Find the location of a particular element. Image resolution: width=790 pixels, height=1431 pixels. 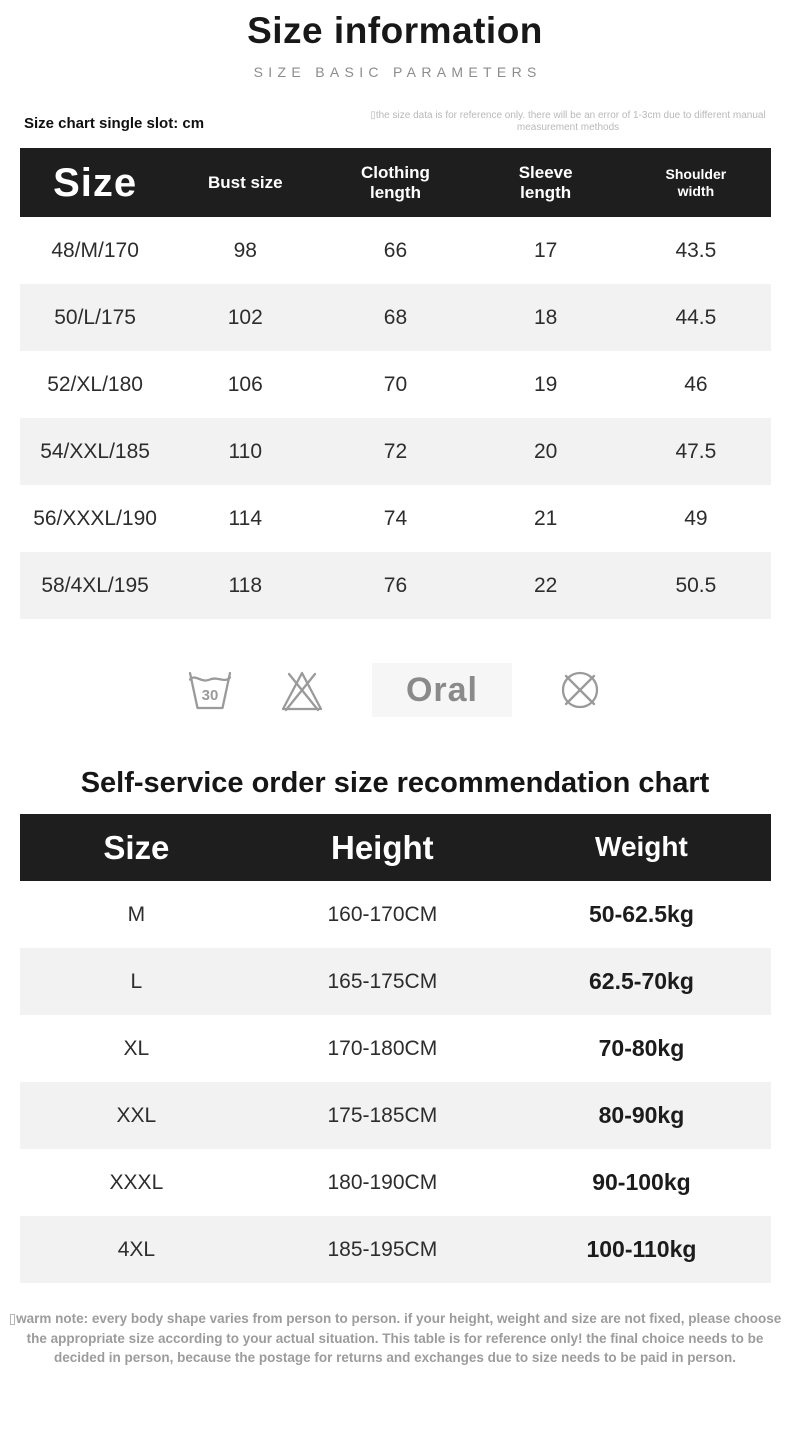

table-cell: 66 is located at coordinates (395, 250).